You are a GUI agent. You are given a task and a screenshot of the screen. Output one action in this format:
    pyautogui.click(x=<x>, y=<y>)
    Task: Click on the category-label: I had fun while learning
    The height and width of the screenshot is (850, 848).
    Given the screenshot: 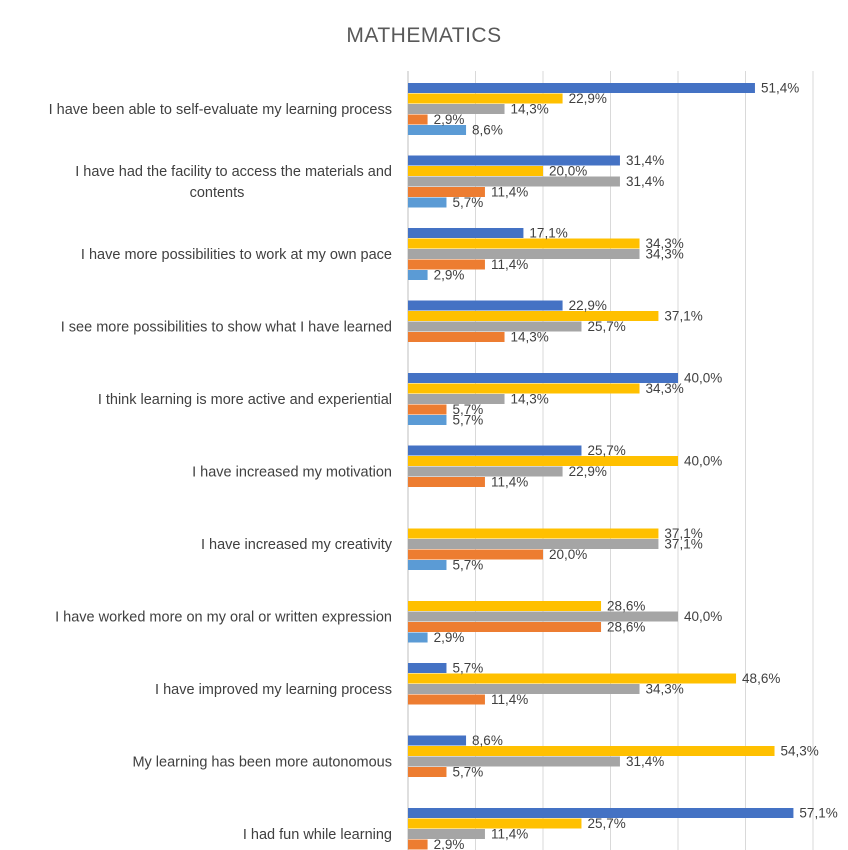 What is the action you would take?
    pyautogui.click(x=317, y=835)
    